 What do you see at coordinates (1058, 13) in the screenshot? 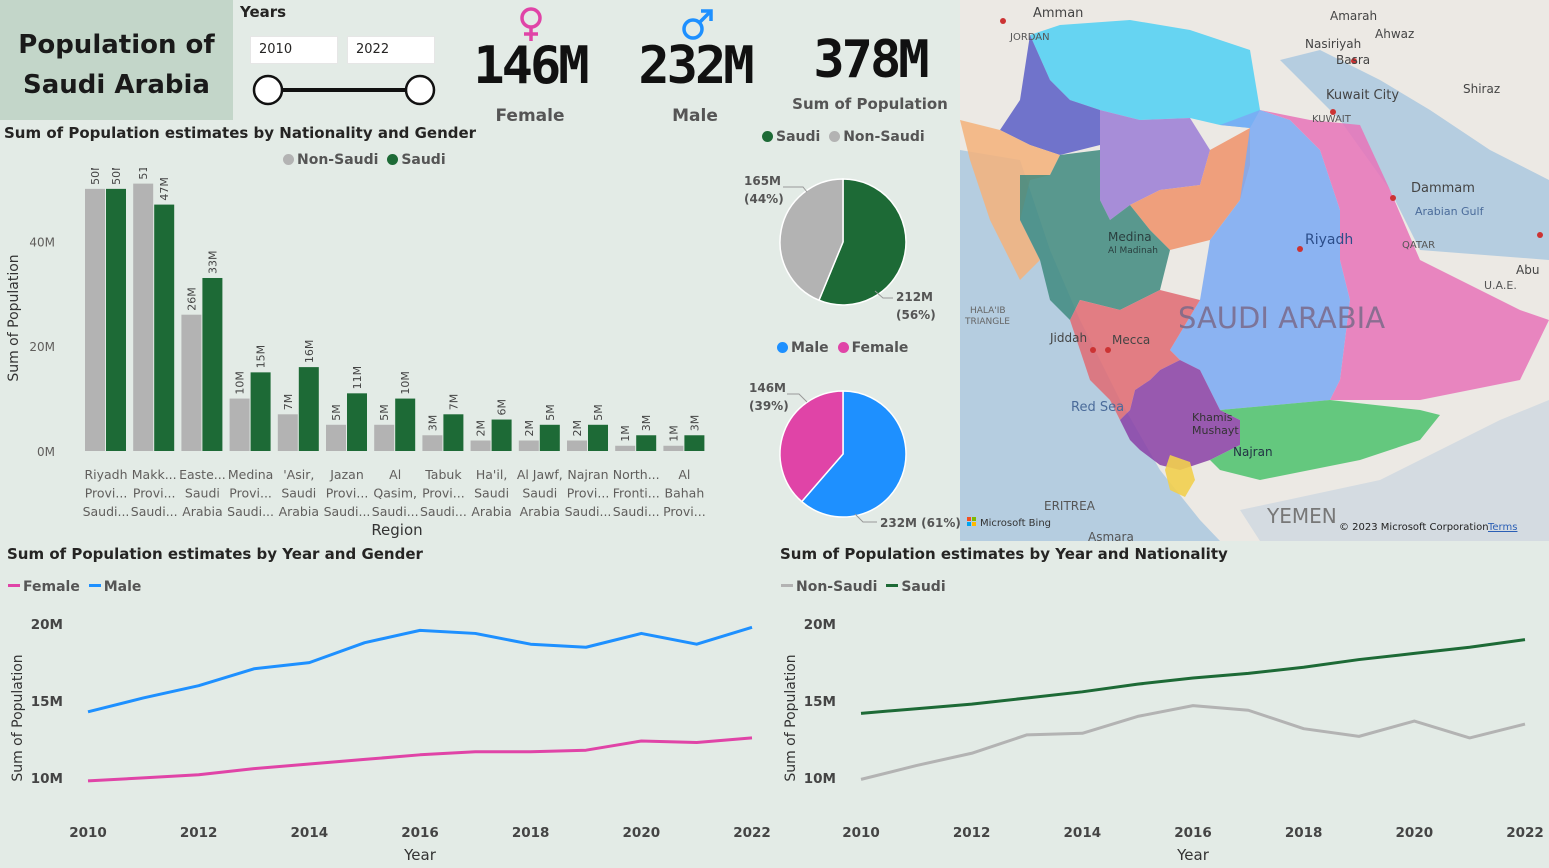
I see `map-label: Amman` at bounding box center [1058, 13].